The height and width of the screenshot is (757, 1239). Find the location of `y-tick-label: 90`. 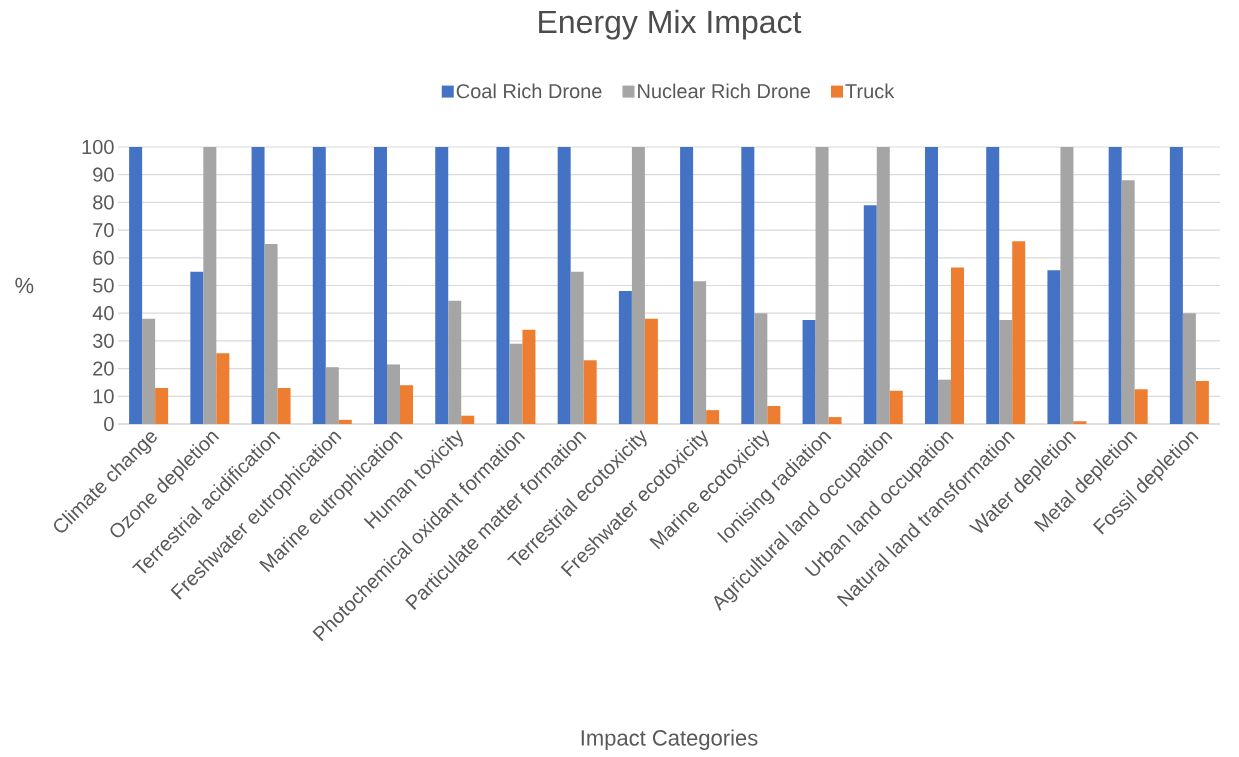

y-tick-label: 90 is located at coordinates (103, 174).